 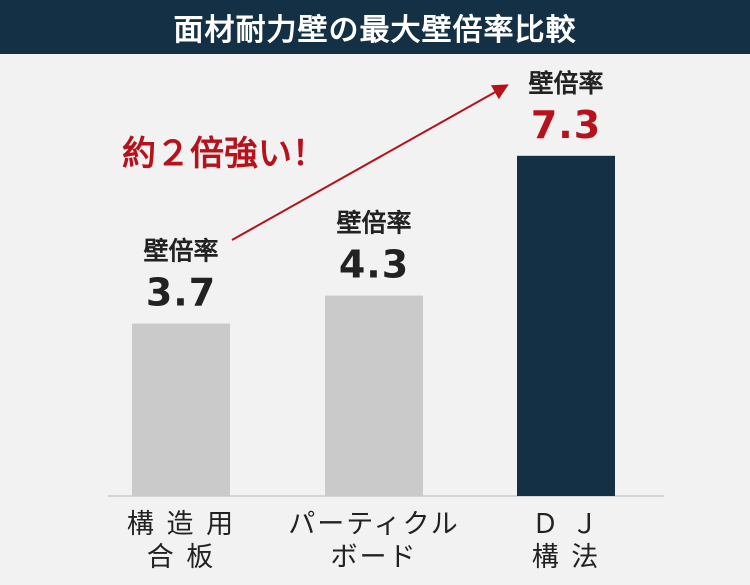 What do you see at coordinates (374, 524) in the screenshot?
I see `category-label-2-line-1: パーティクル` at bounding box center [374, 524].